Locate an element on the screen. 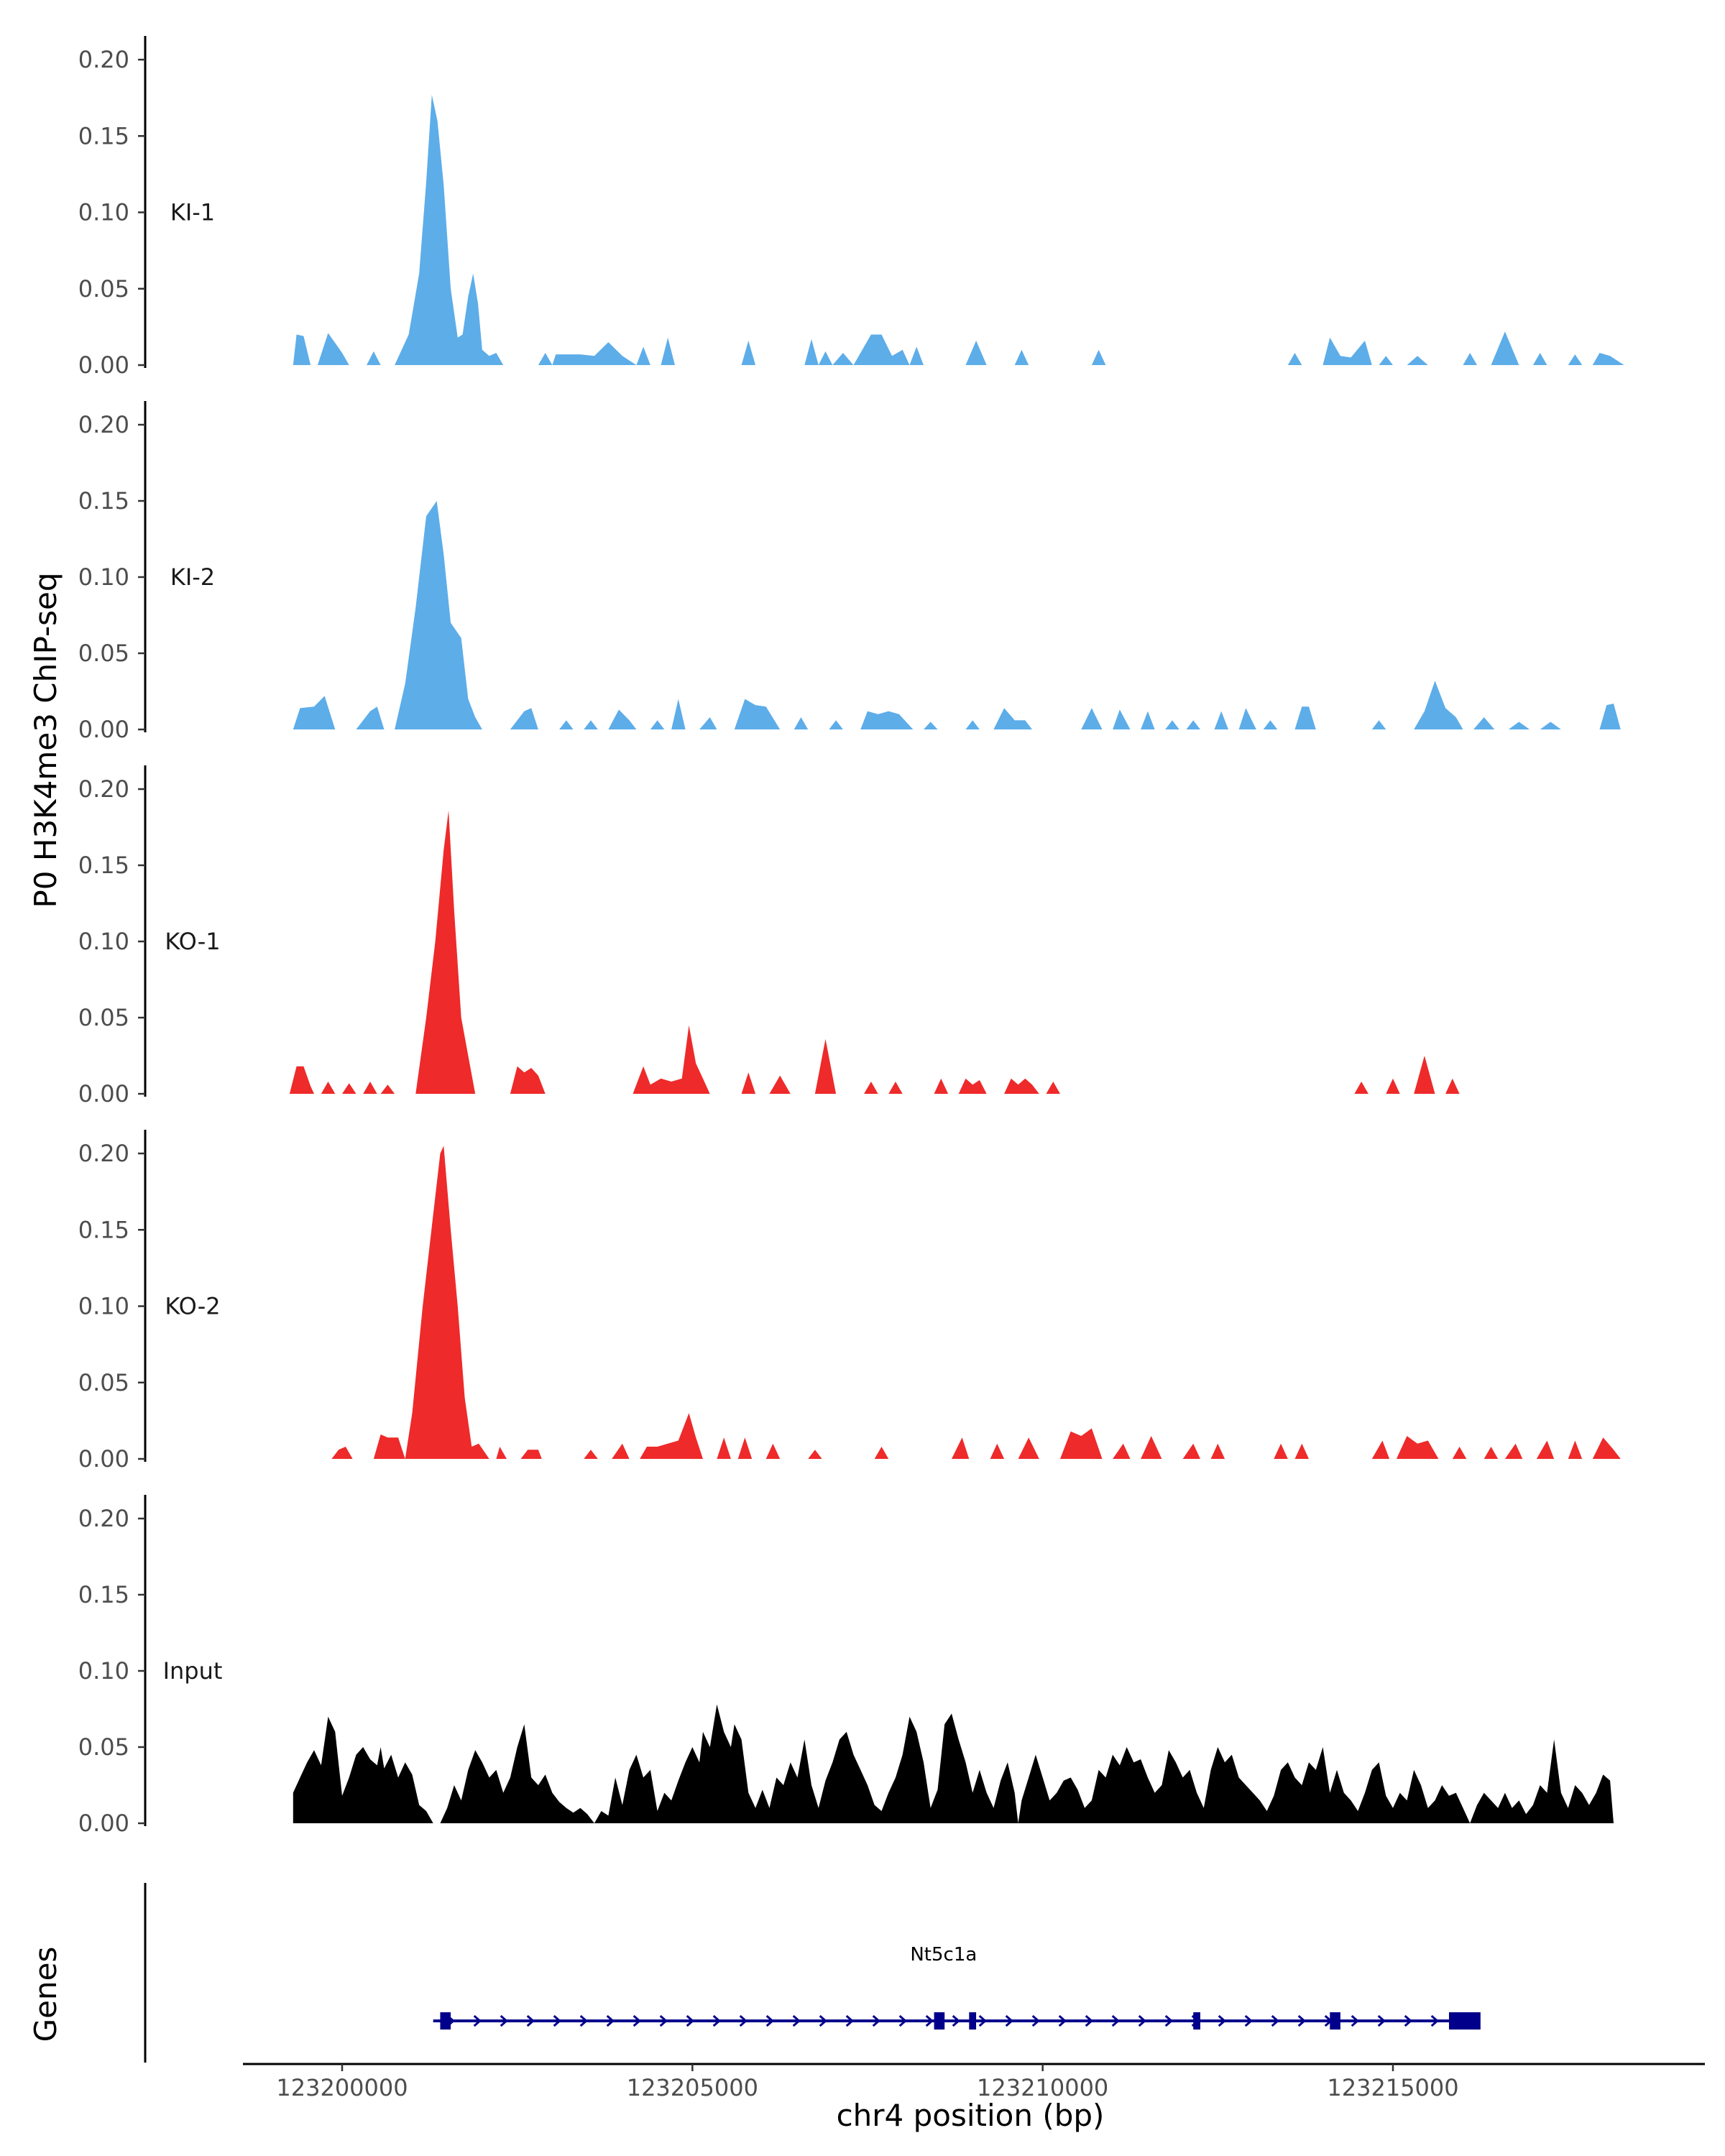 This screenshot has width=1725, height=2156. gene-name-label: Nt5c1a is located at coordinates (943, 1955).